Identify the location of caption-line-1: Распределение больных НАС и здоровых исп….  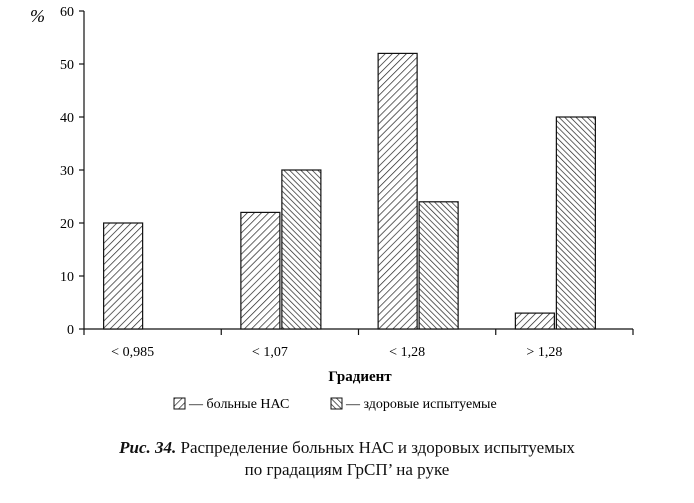
(377, 447).